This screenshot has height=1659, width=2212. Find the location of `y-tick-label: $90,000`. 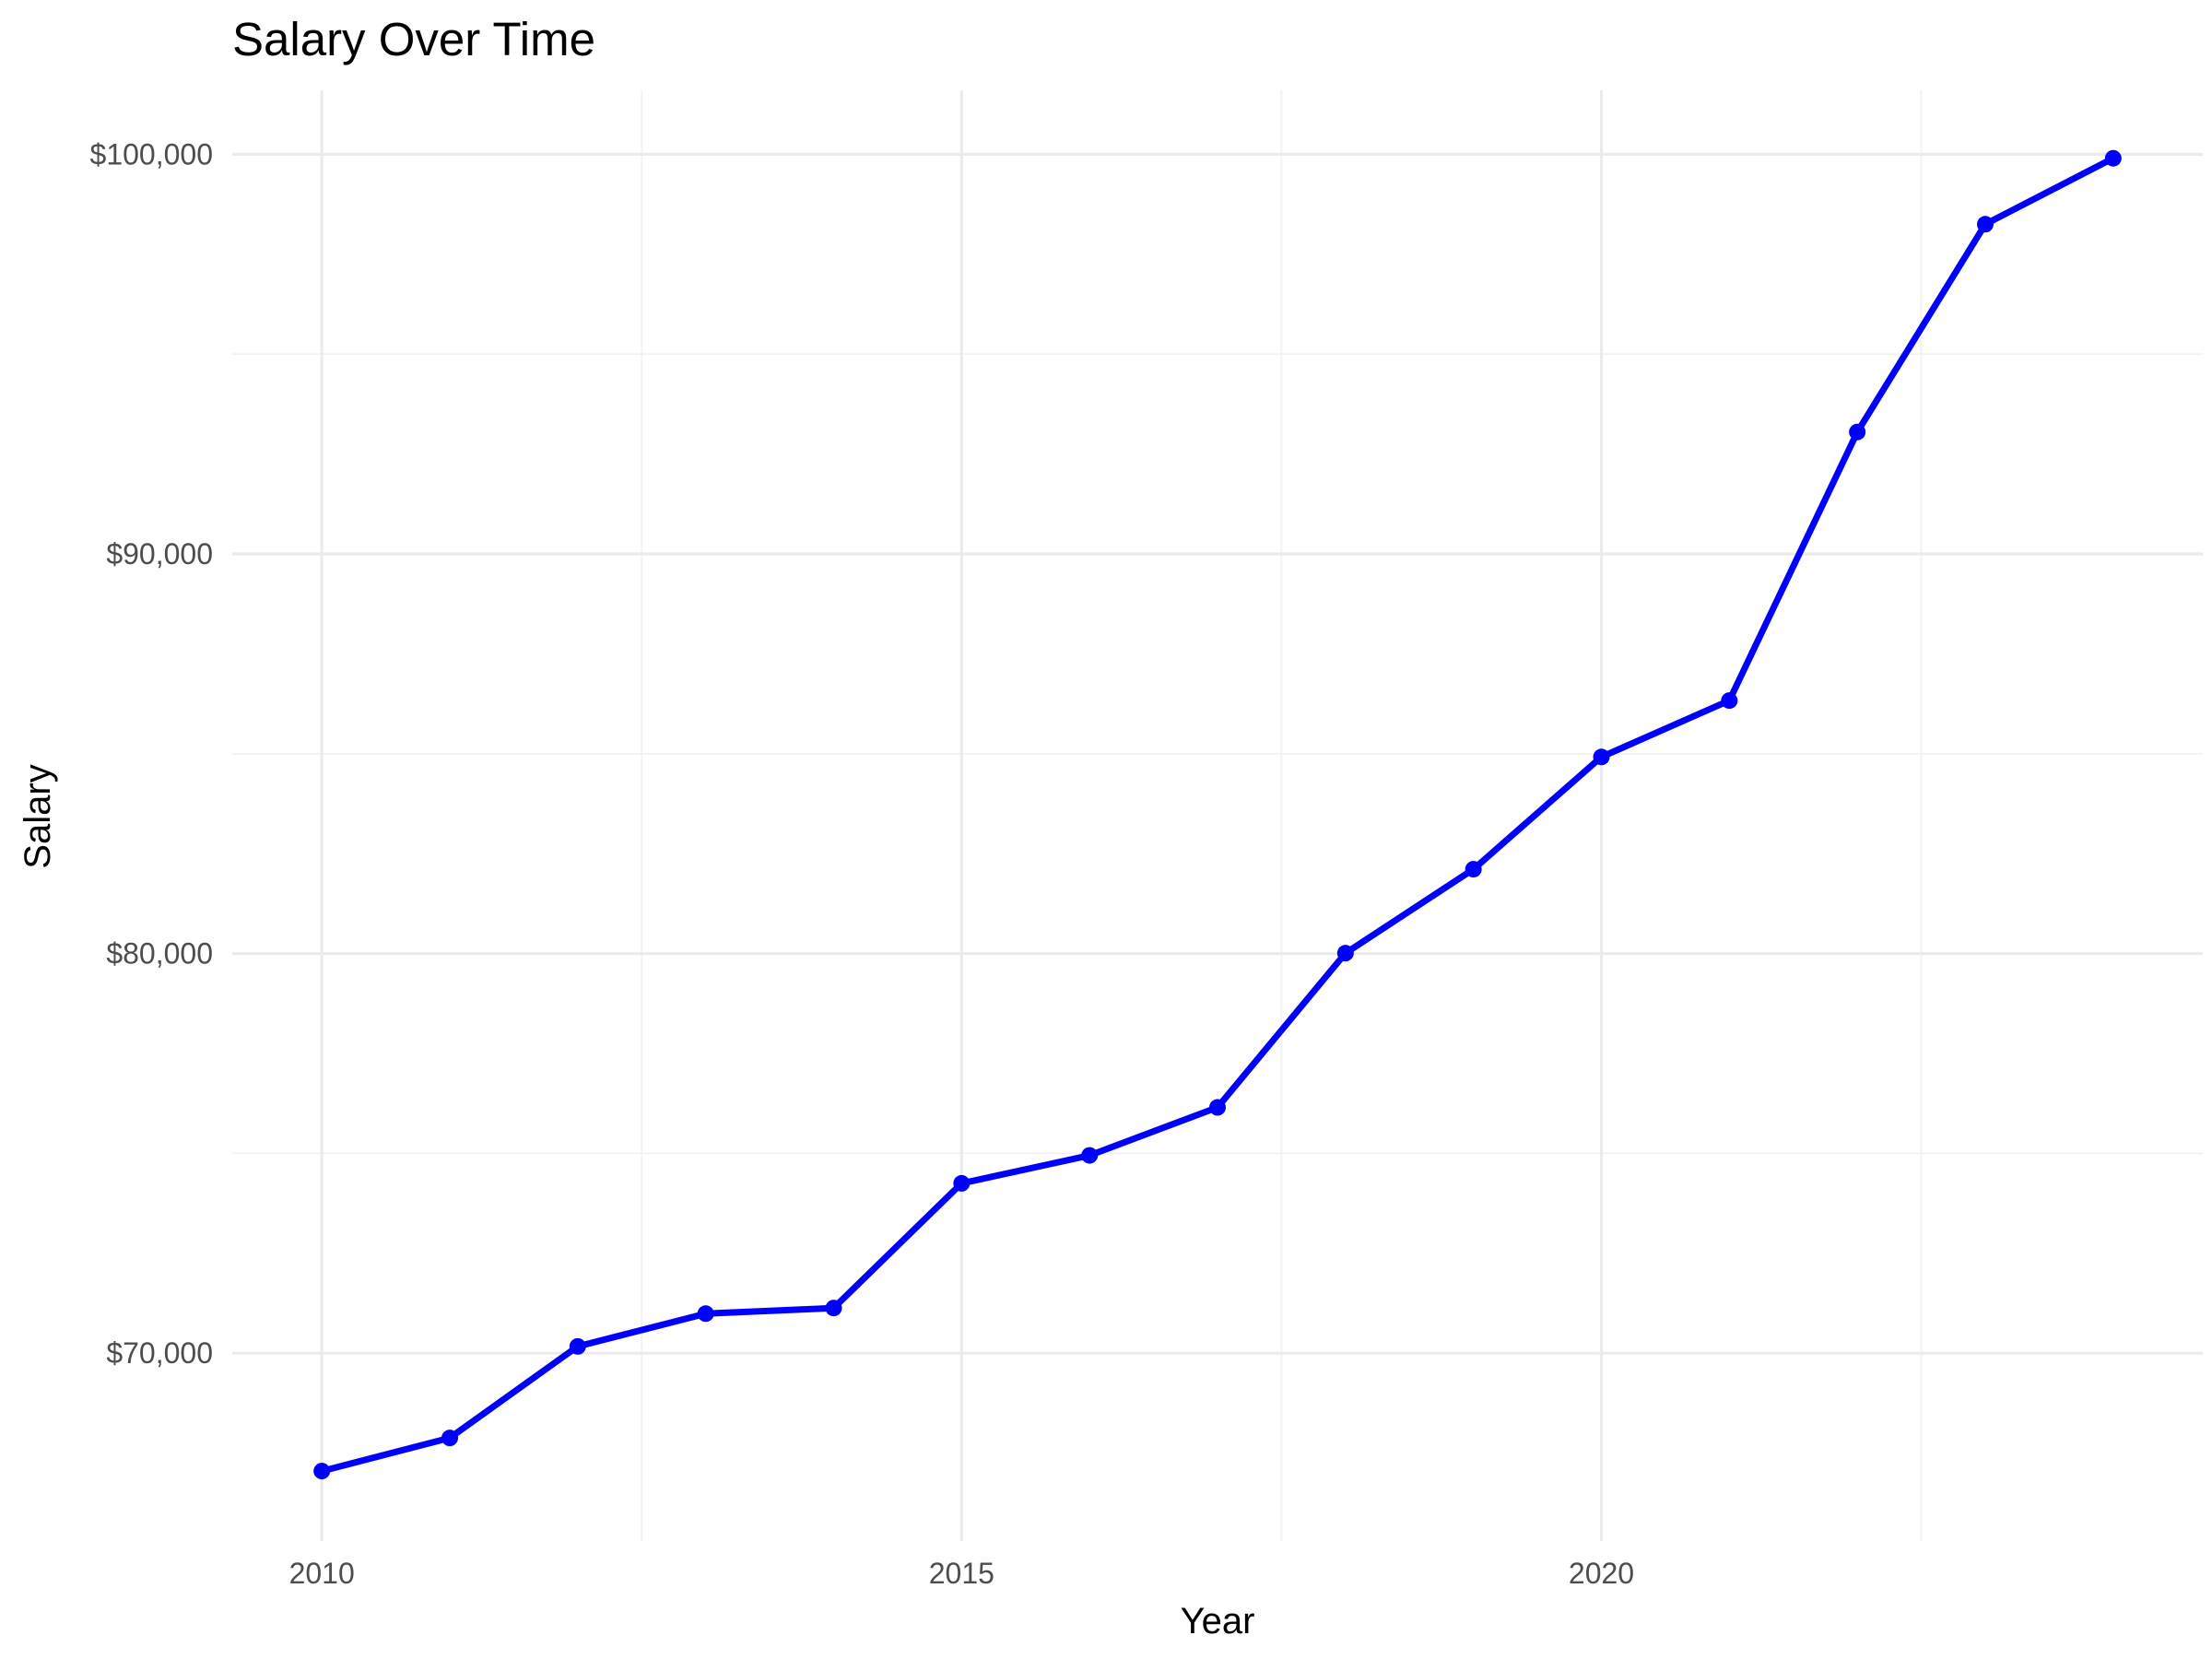

y-tick-label: $90,000 is located at coordinates (159, 554).